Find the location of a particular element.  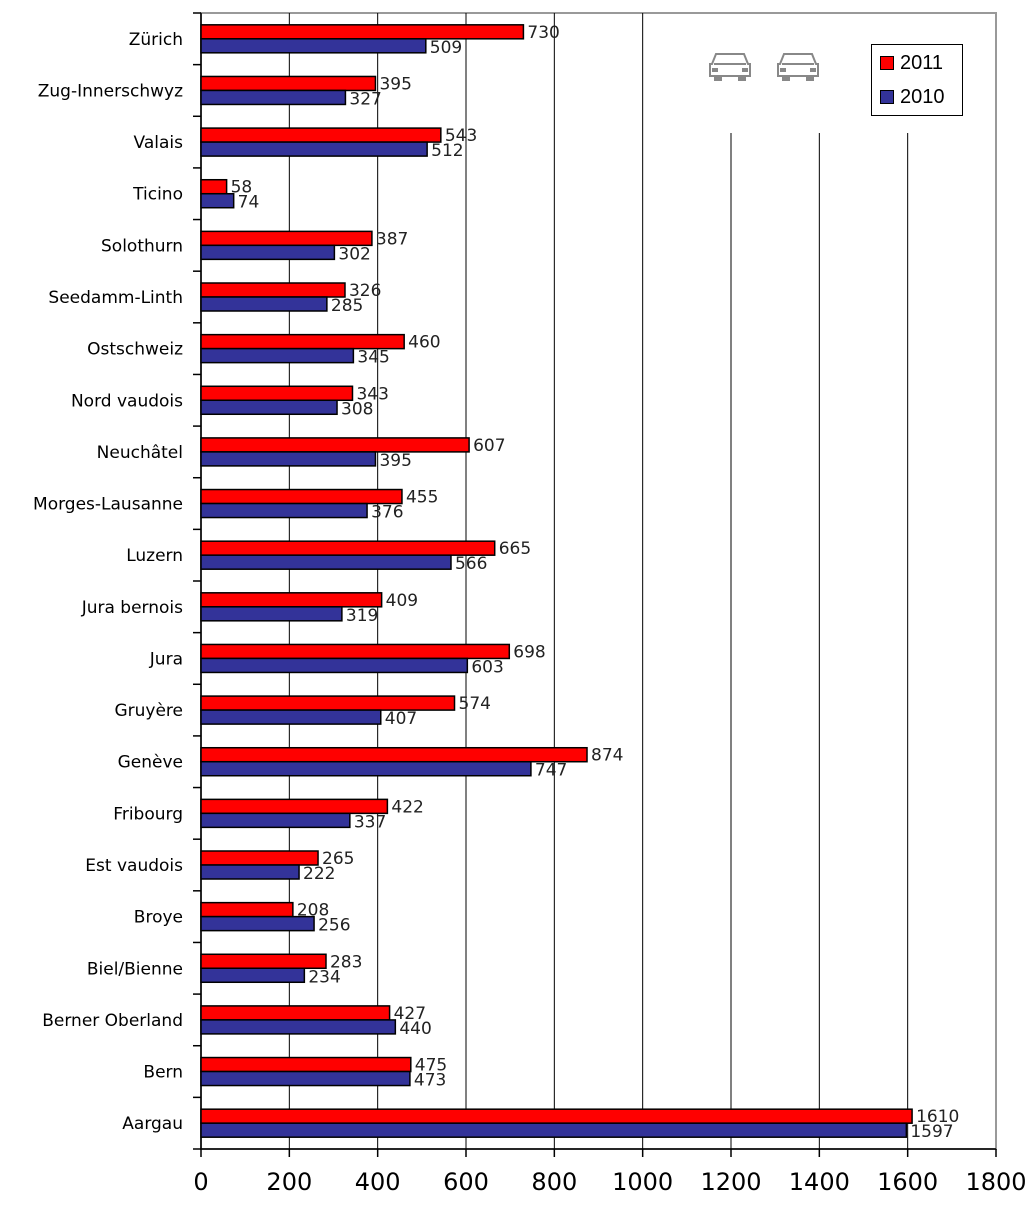

category-label: Neuchâtel is located at coordinates (140, 453).